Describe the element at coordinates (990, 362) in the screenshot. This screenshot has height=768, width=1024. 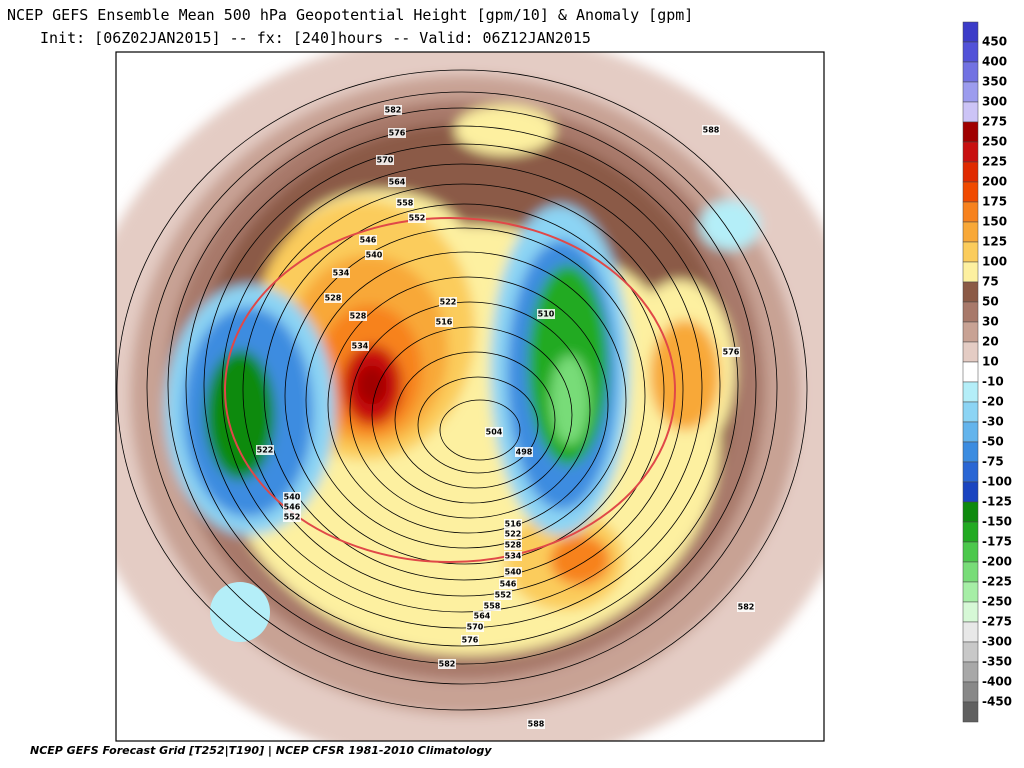
I see `colorbar-label: 10` at that location.